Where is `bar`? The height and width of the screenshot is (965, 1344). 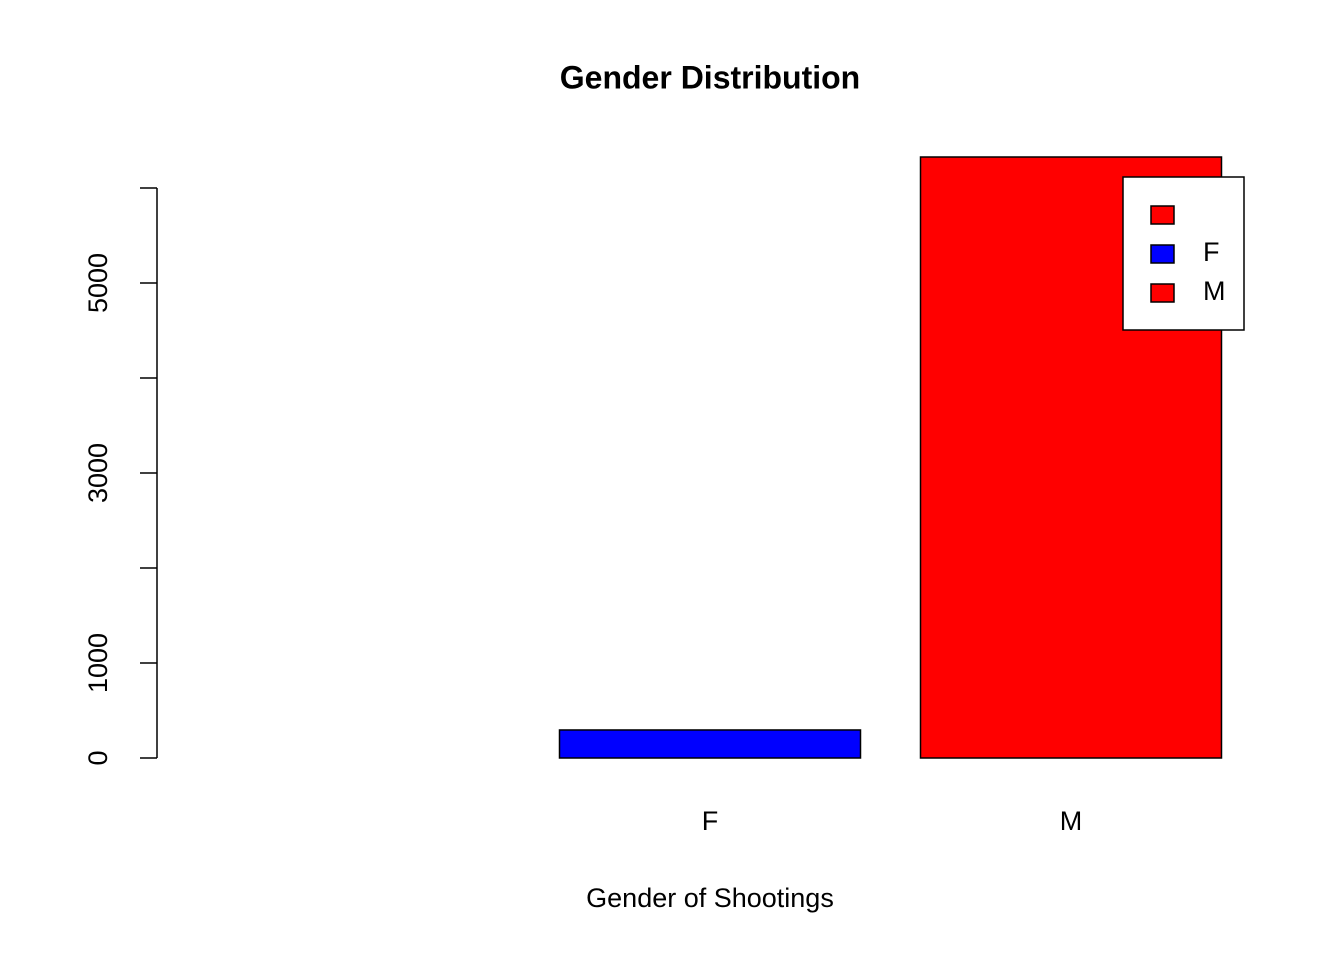
bar is located at coordinates (710, 744).